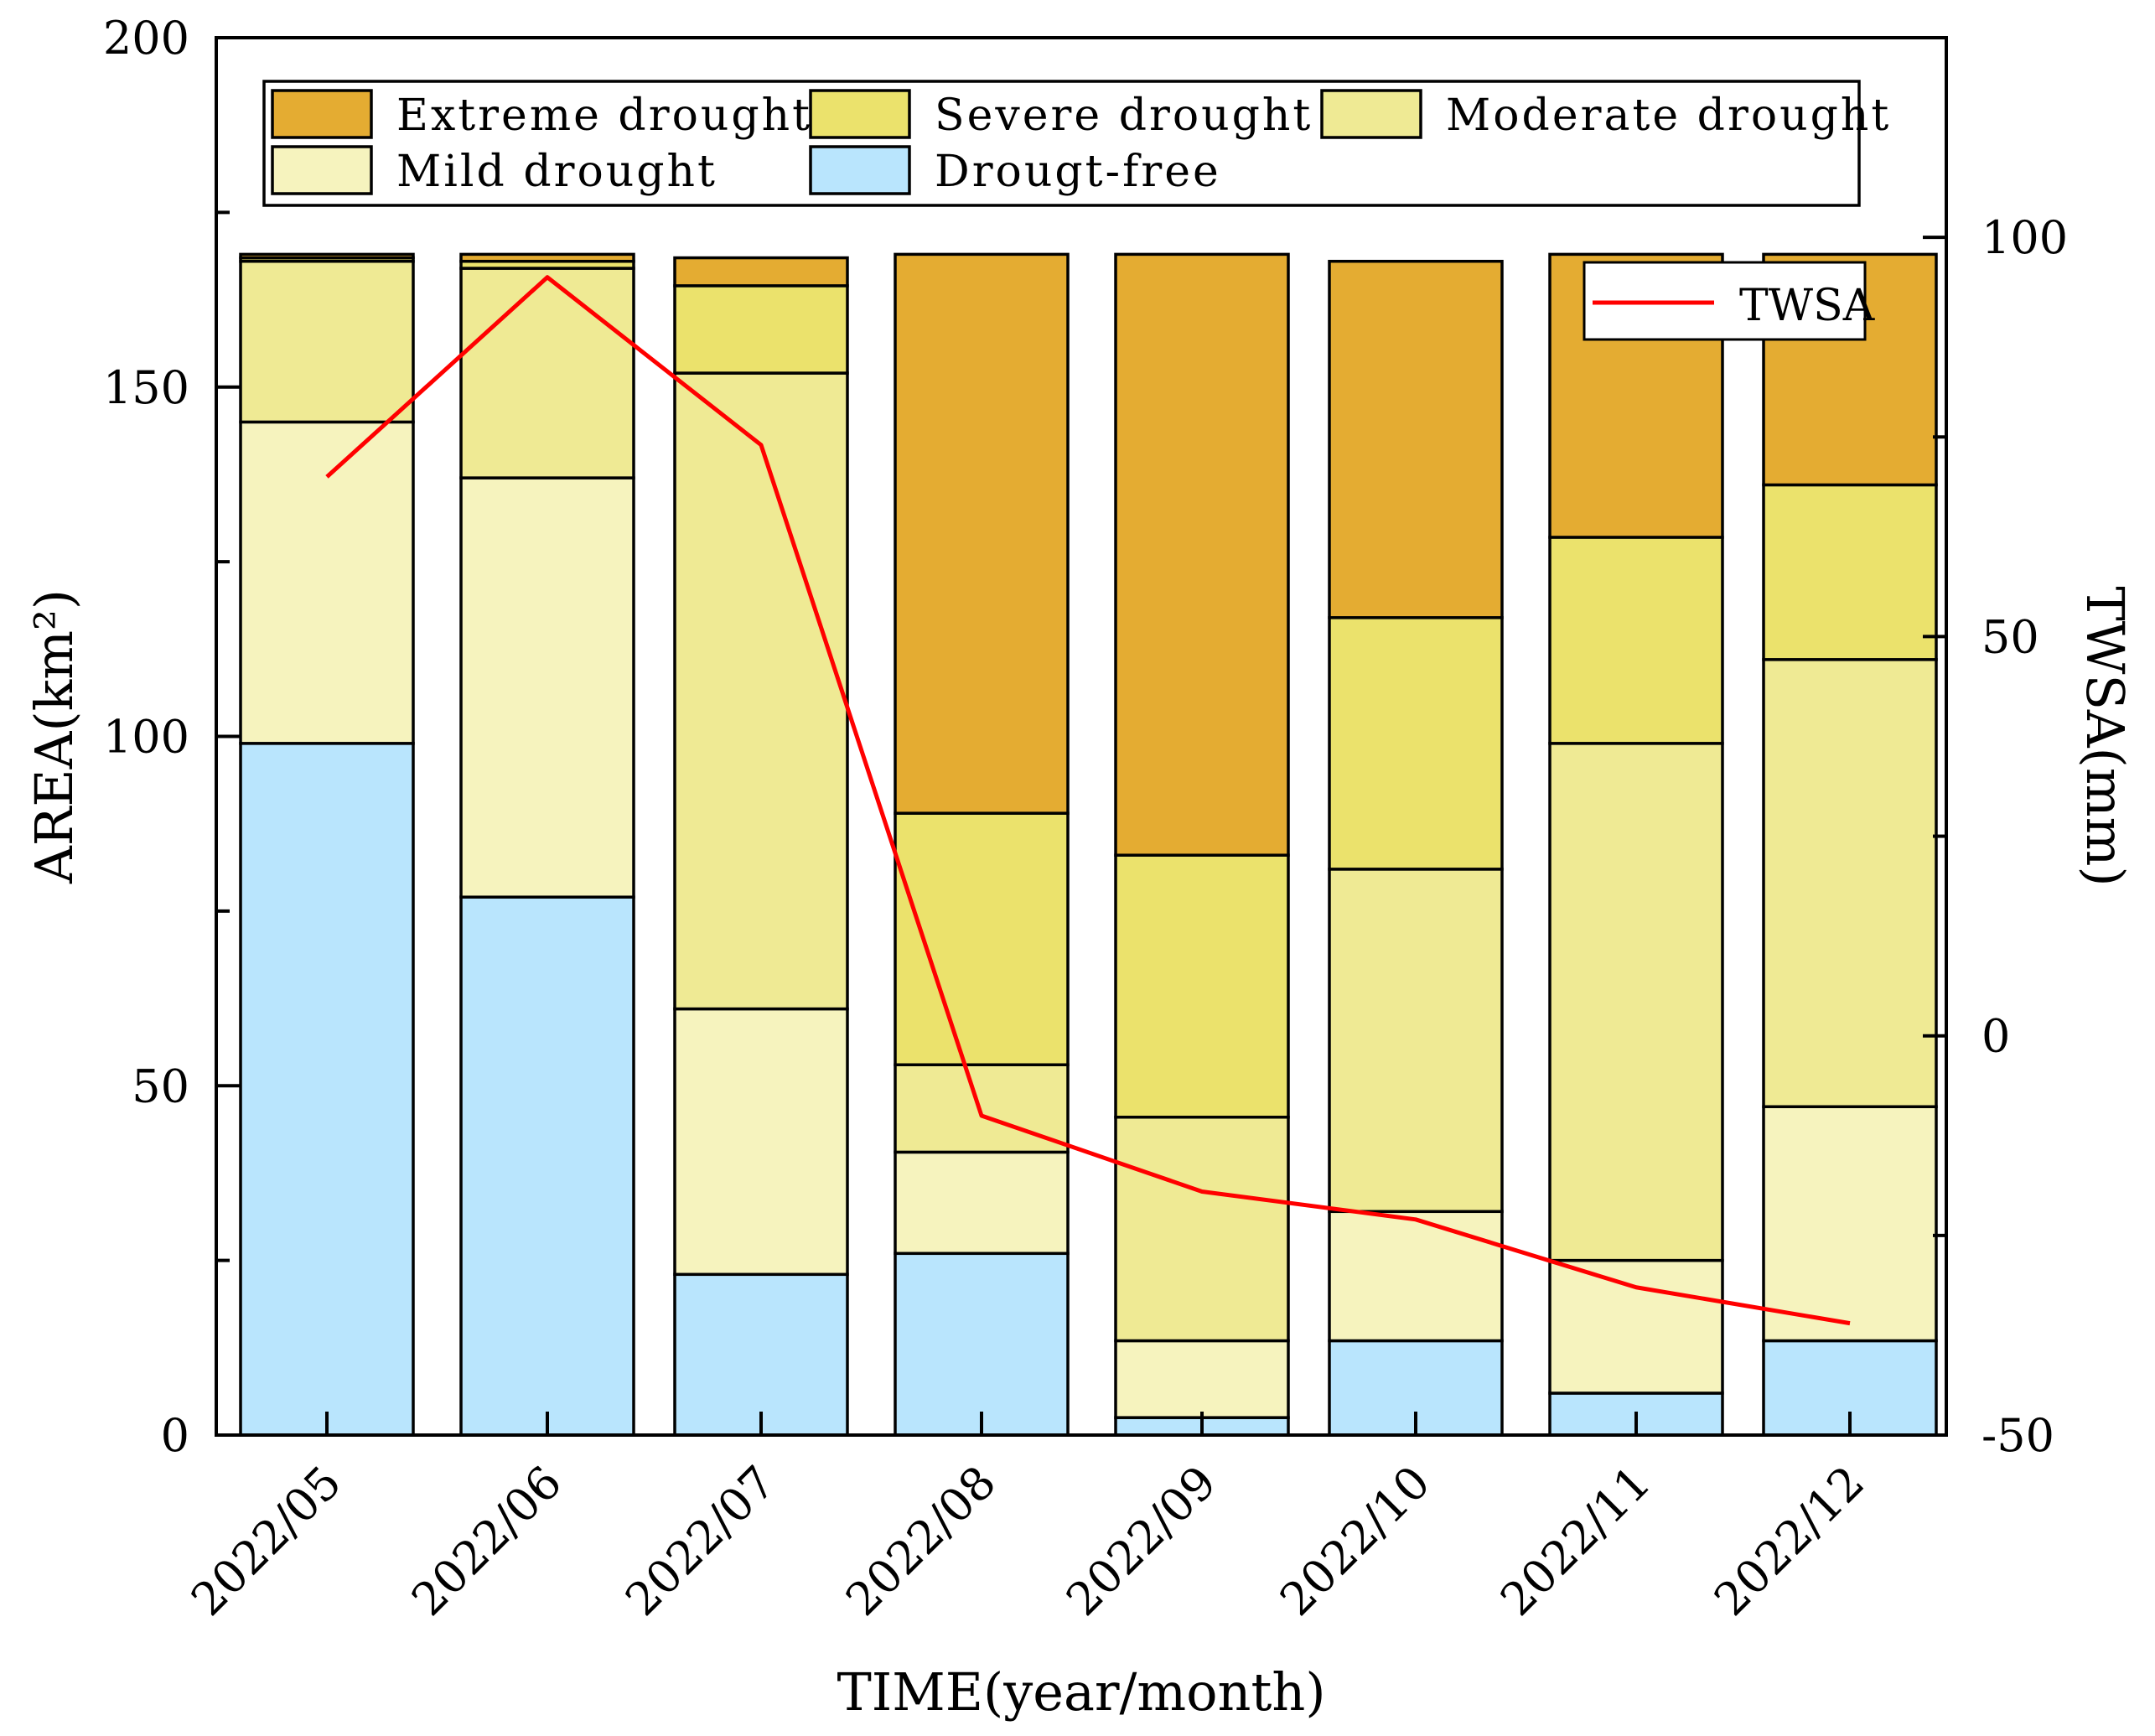 This screenshot has width=2155, height=1736. What do you see at coordinates (54, 736) in the screenshot?
I see `y-axis-title: AREA(km²)` at bounding box center [54, 736].